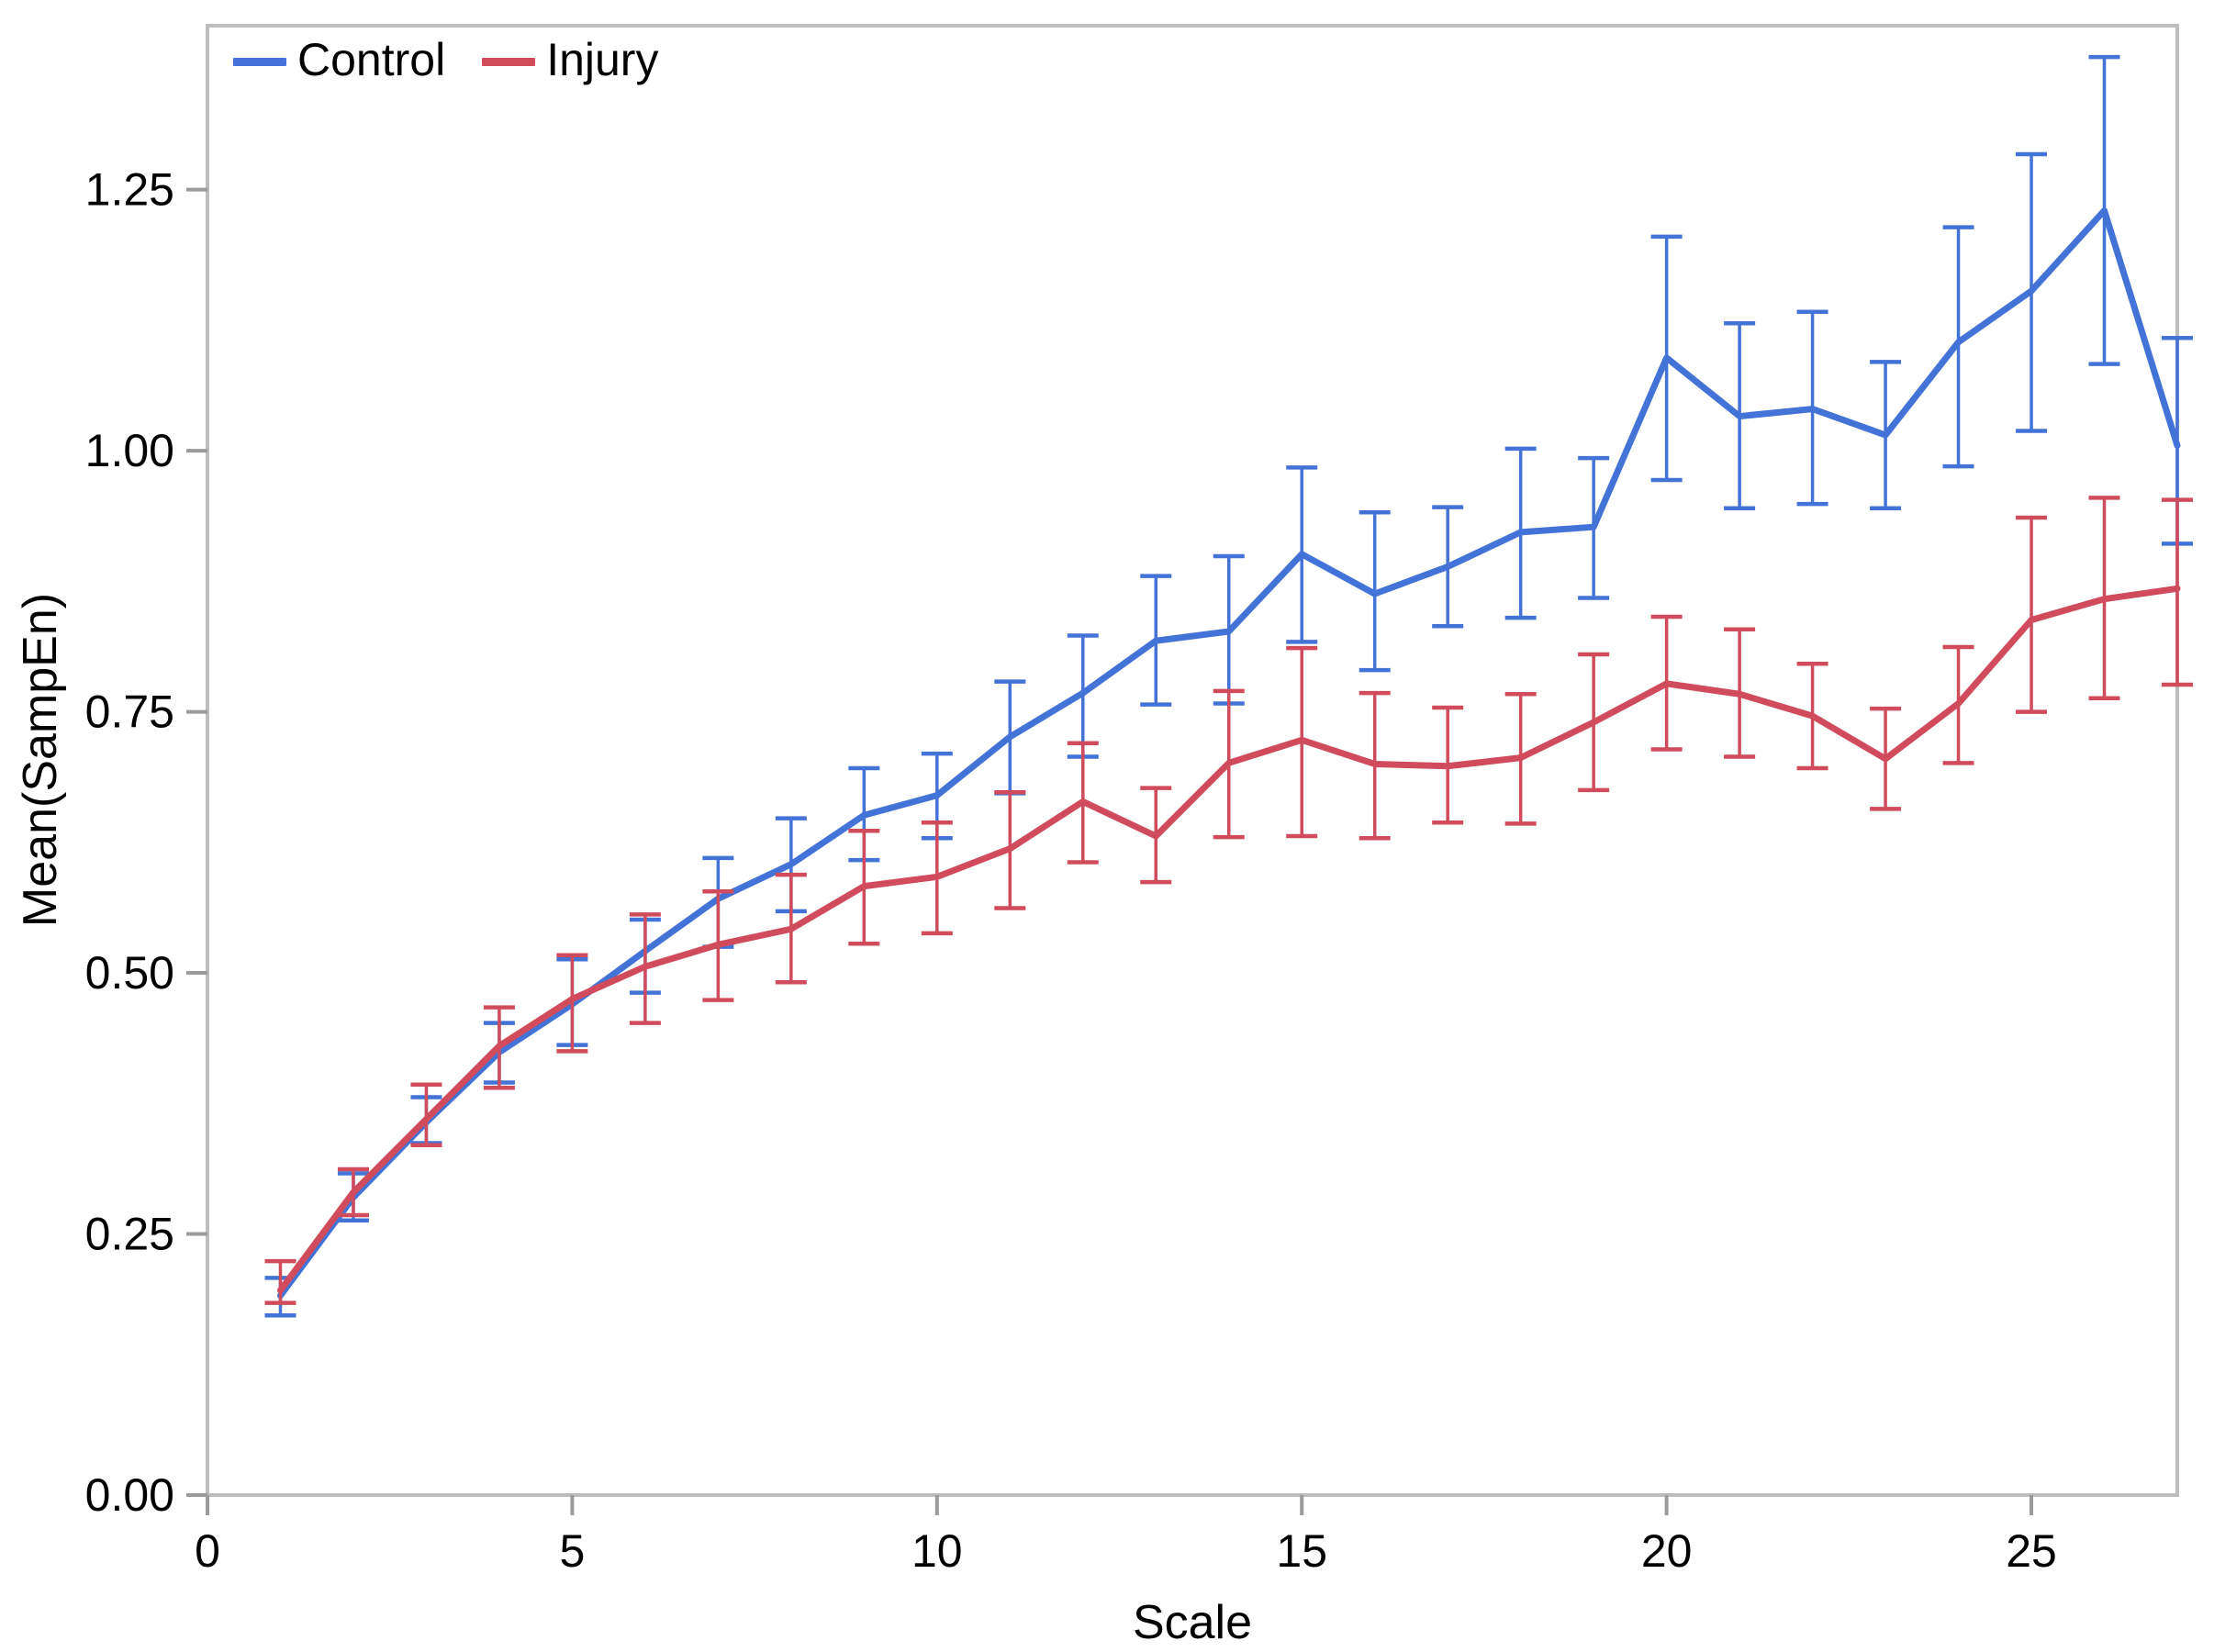 This screenshot has height=1652, width=2214. I want to click on y-axis-title: Mean(SampEn), so click(40, 760).